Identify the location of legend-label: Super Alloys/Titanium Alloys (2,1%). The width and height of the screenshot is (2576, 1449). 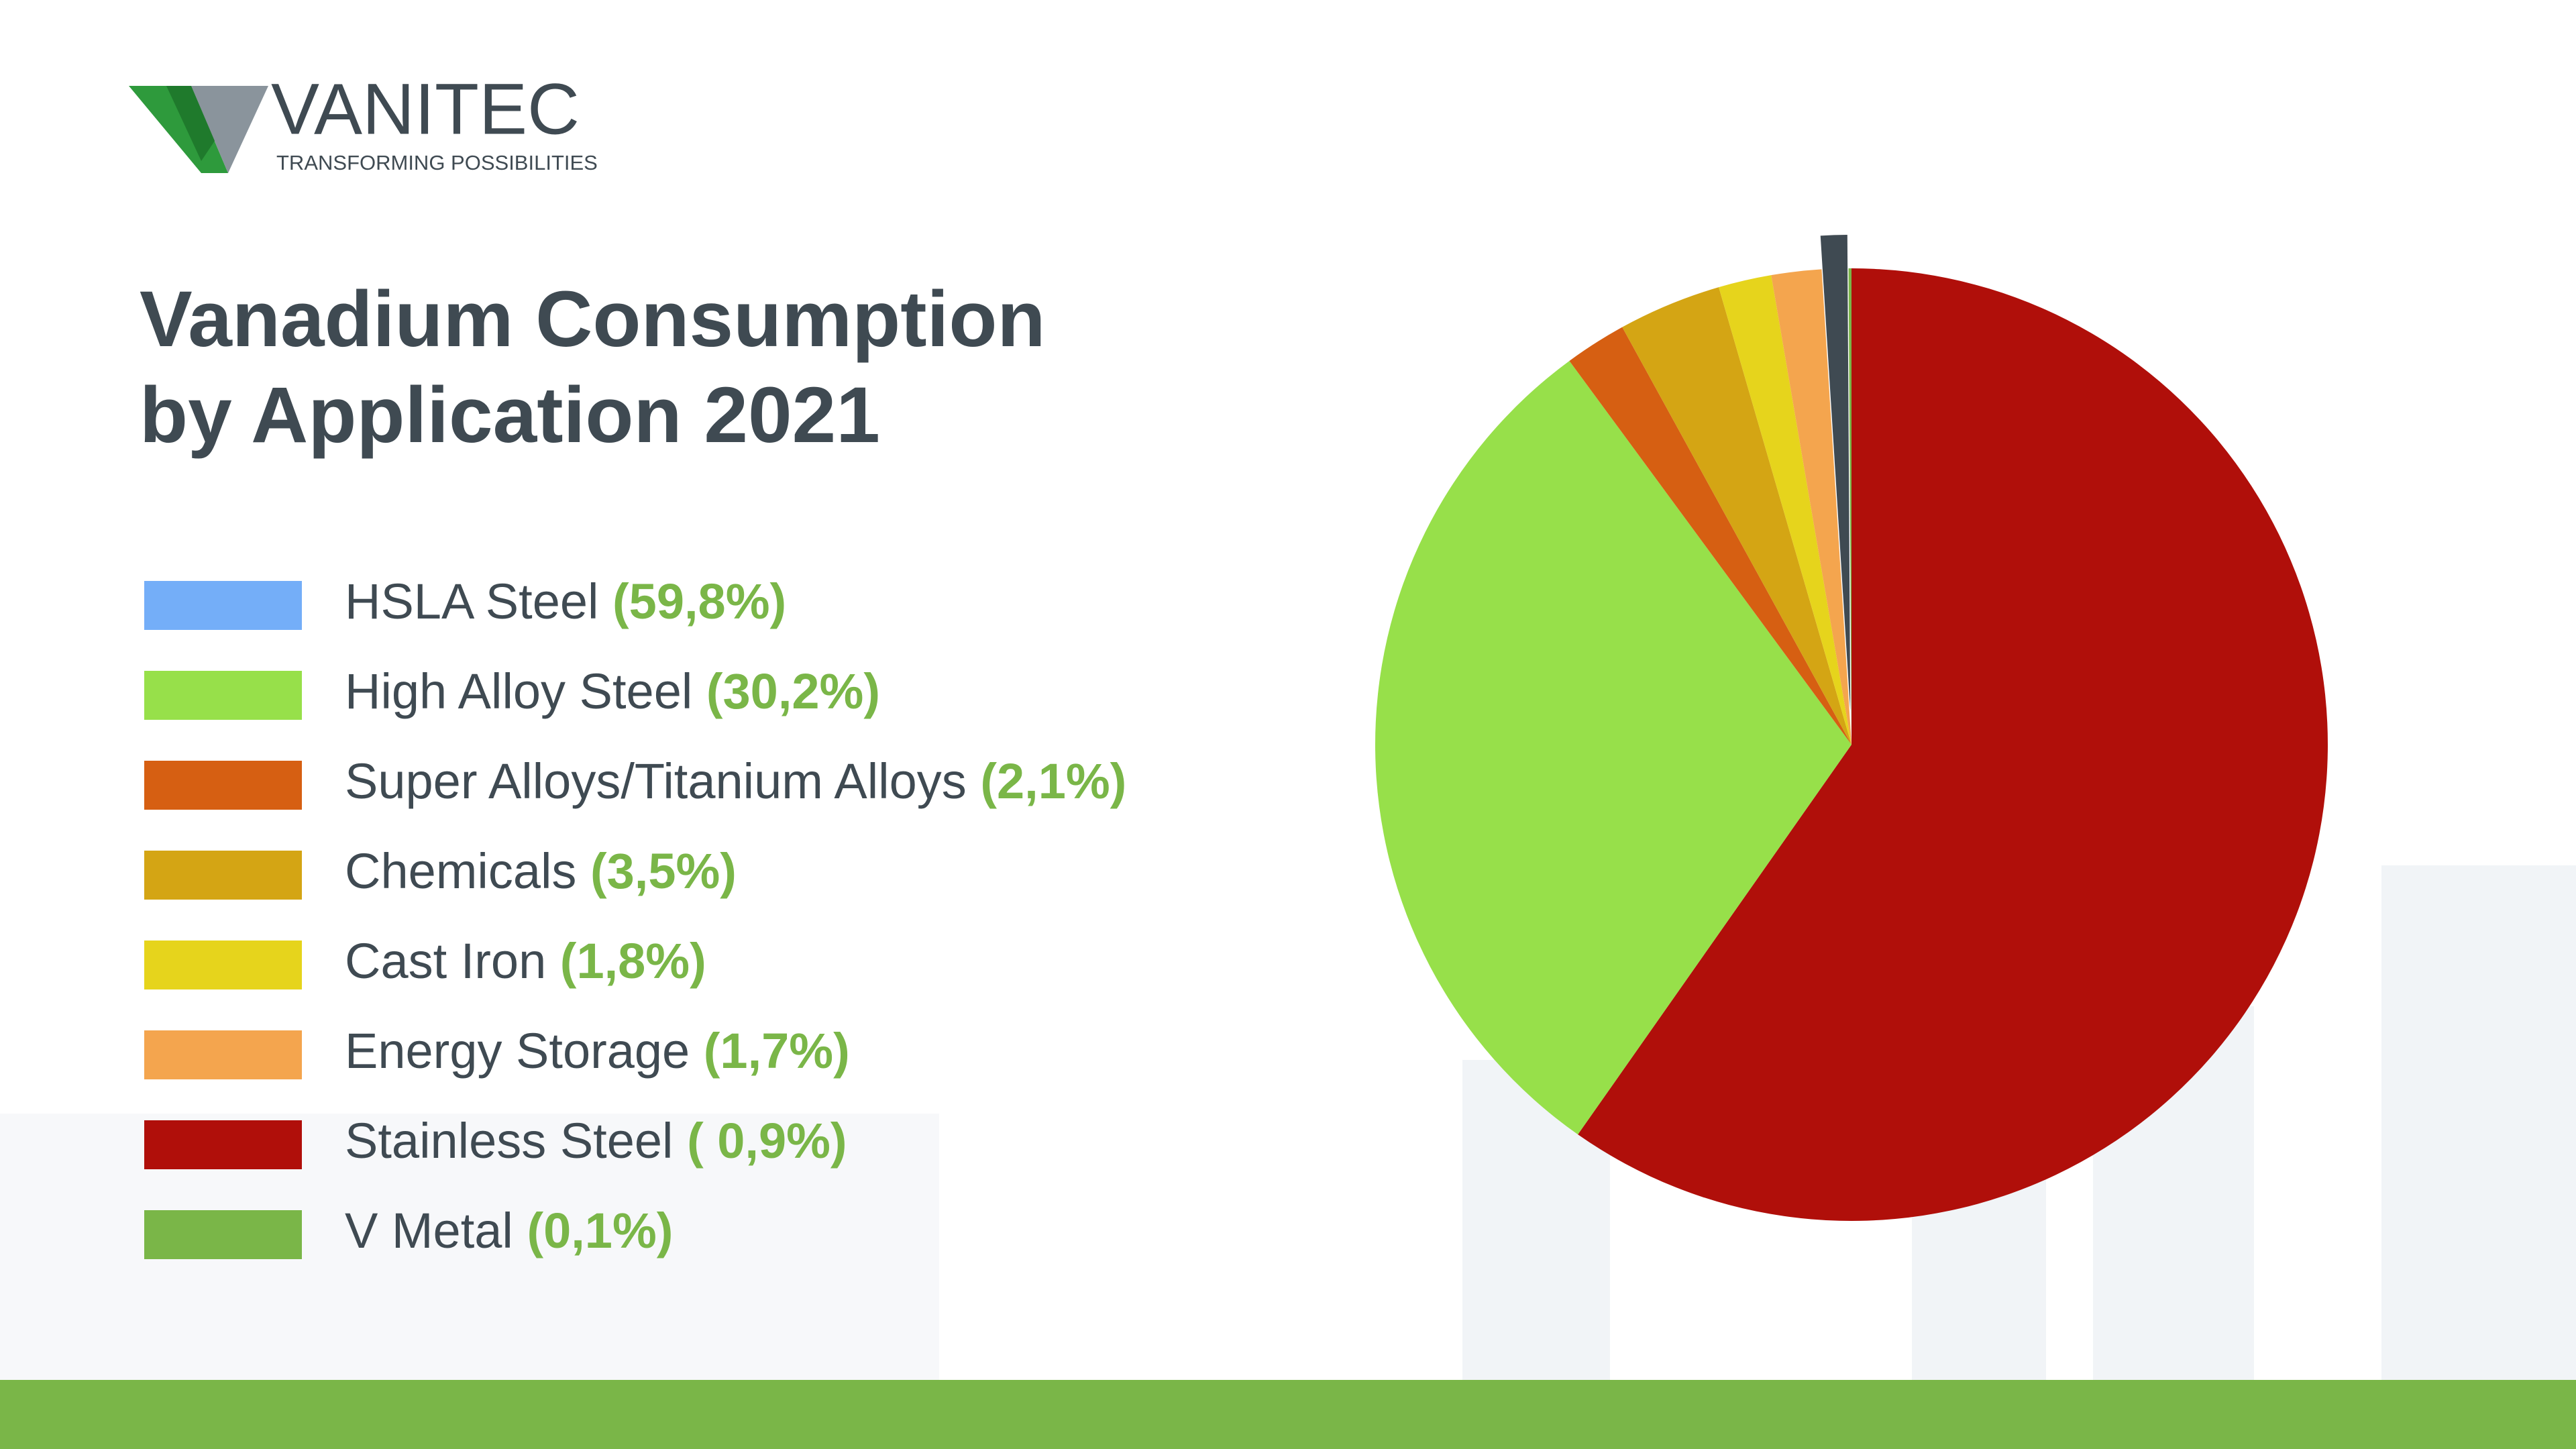
(735, 781).